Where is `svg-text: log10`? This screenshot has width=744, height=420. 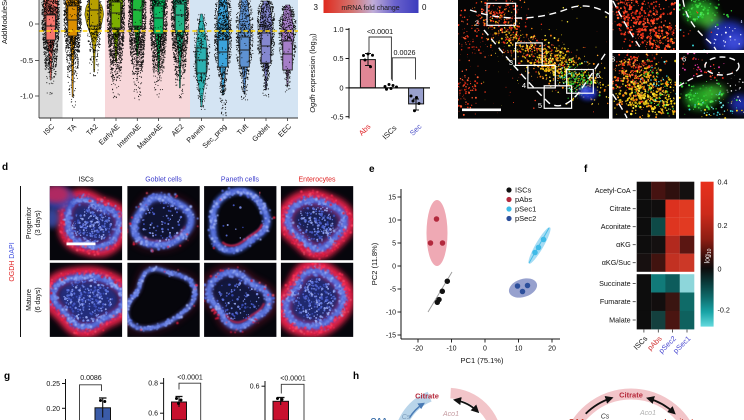 svg-text: log10 is located at coordinates (709, 255).